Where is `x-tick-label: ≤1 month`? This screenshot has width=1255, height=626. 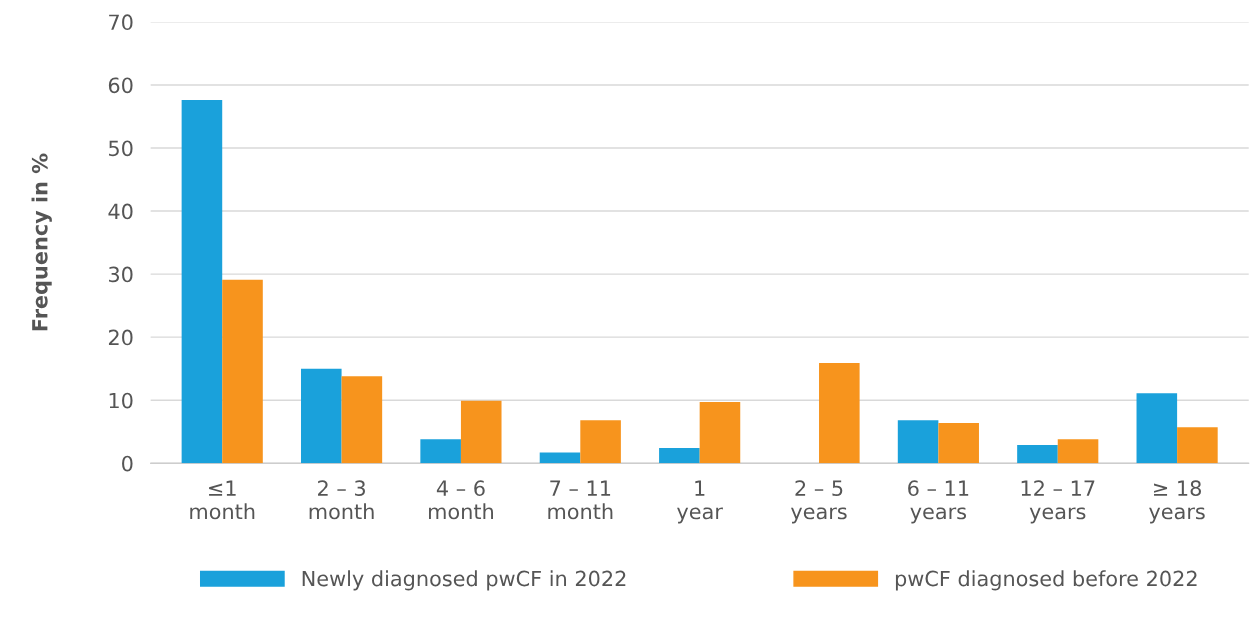 x-tick-label: ≤1 month is located at coordinates (222, 500).